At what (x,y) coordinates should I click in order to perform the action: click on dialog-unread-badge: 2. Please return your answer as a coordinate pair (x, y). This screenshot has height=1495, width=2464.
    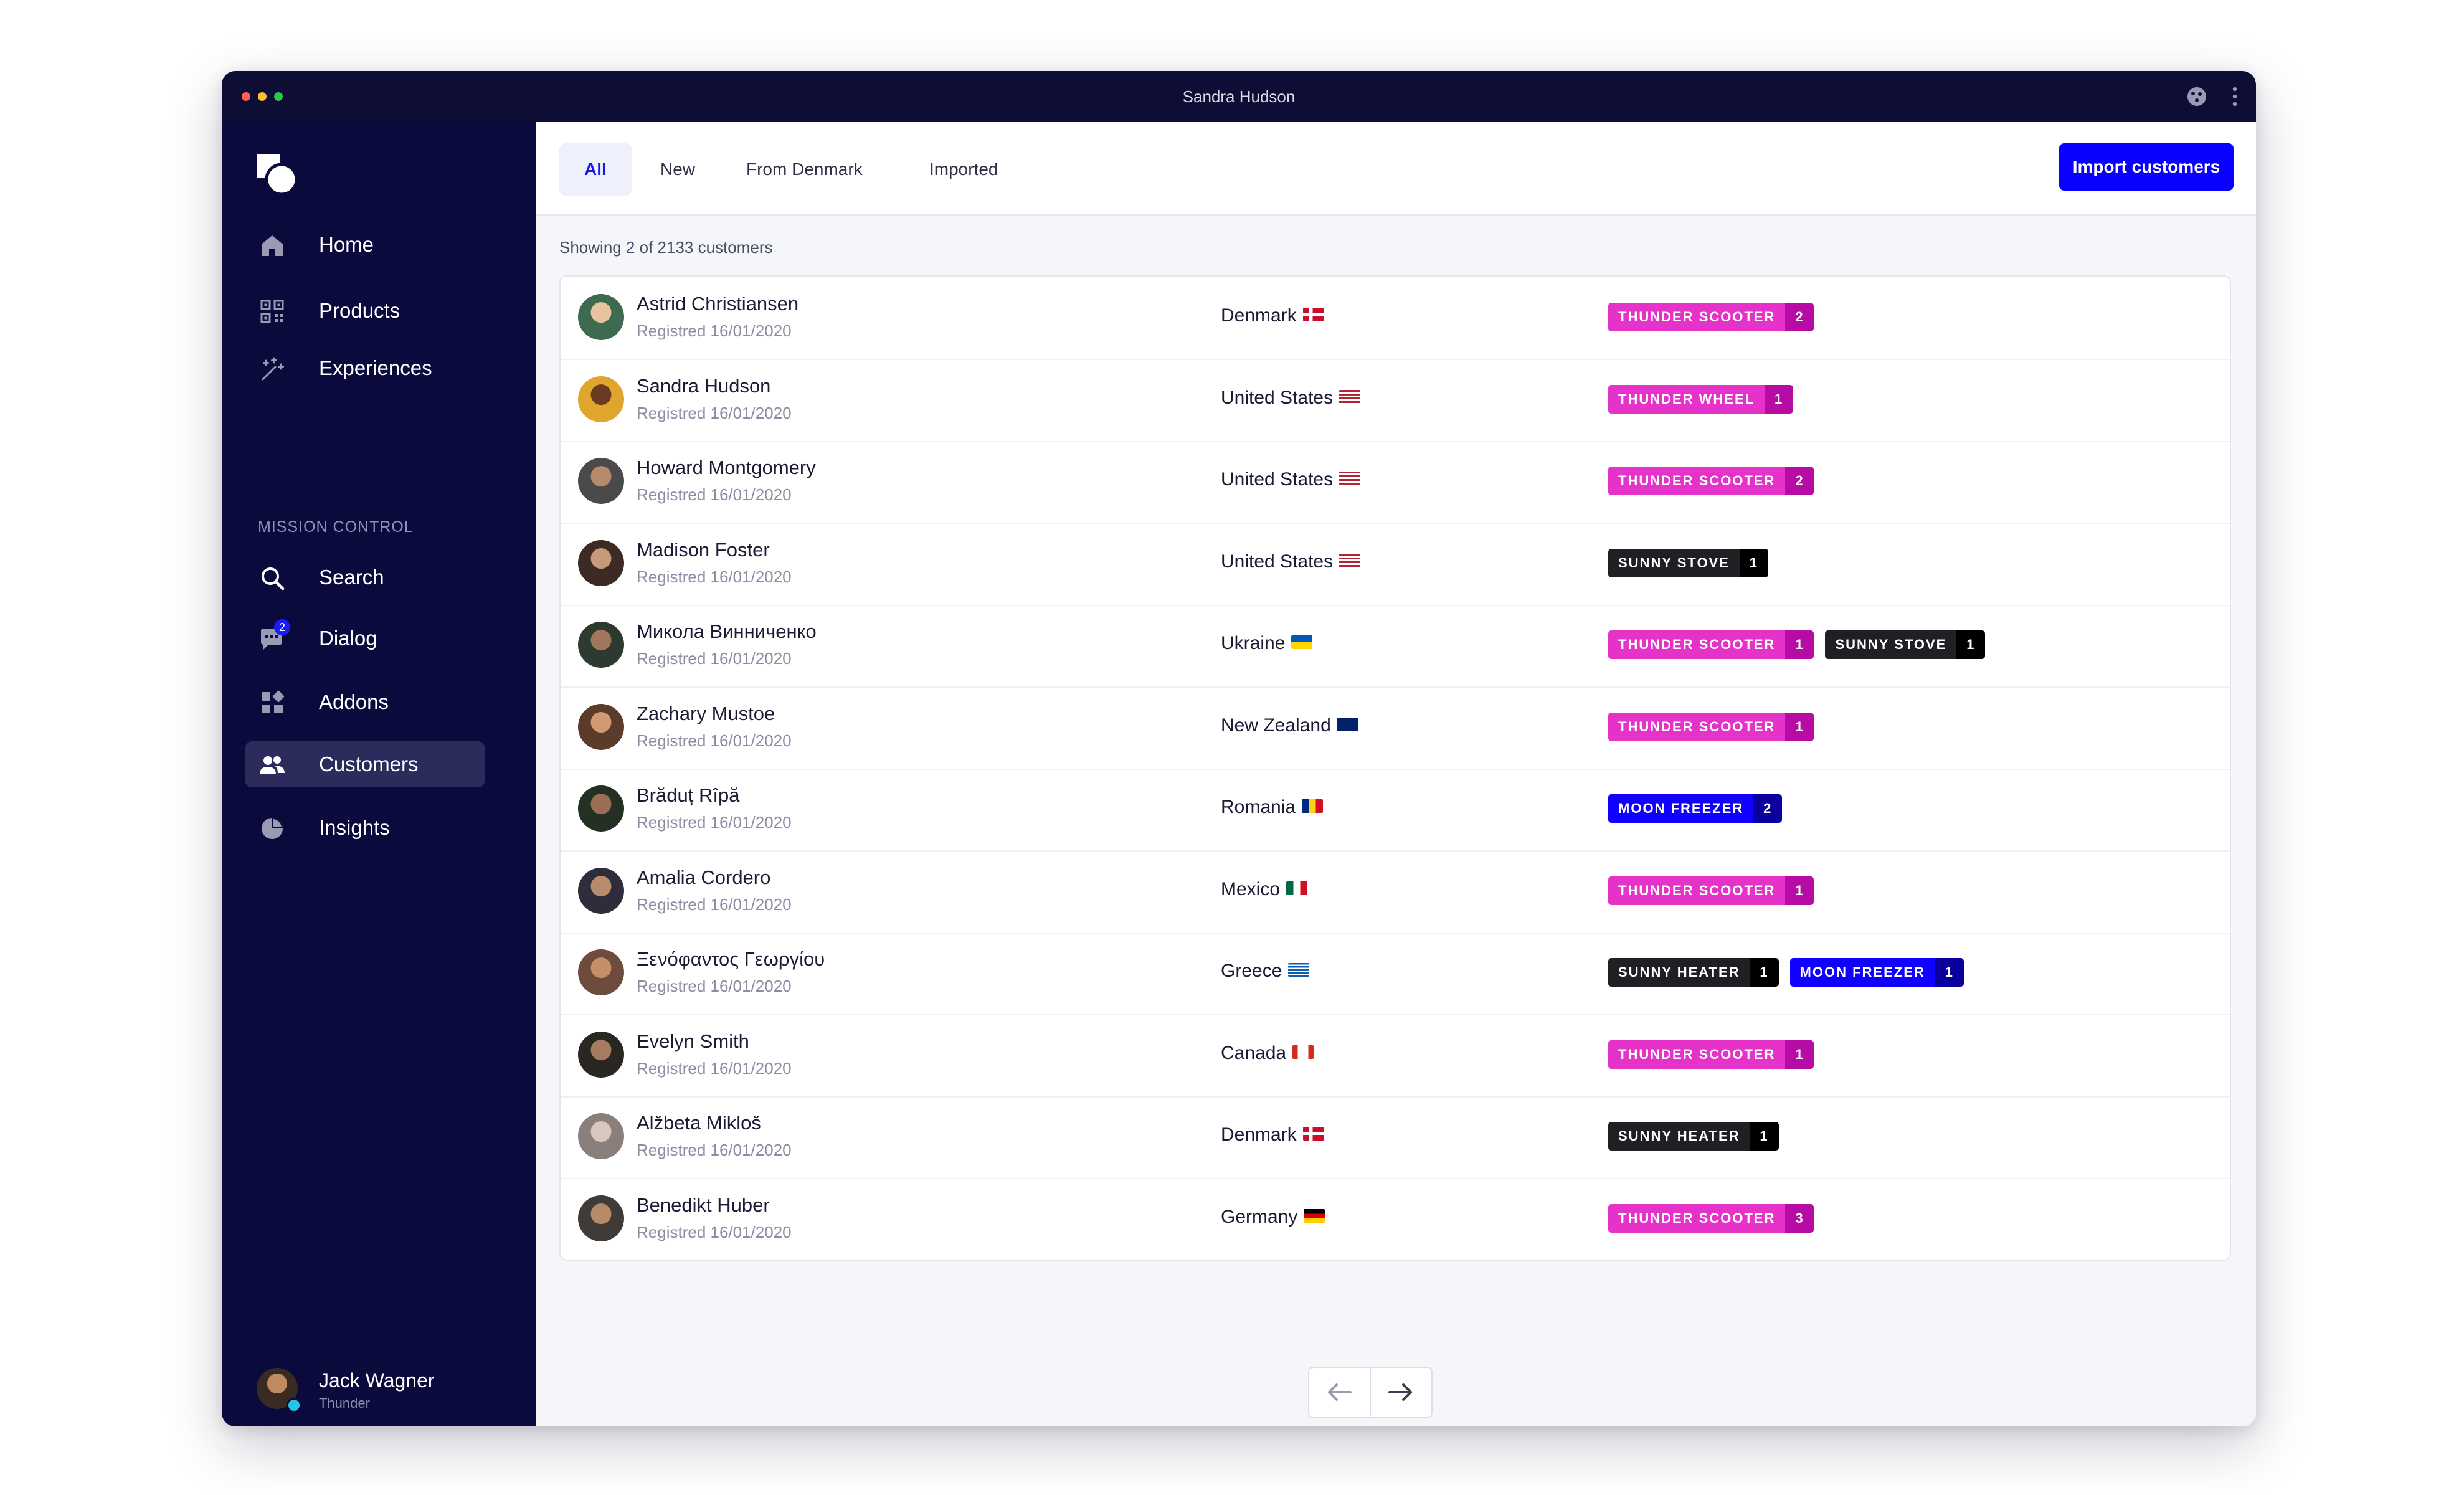
    Looking at the image, I should click on (282, 627).